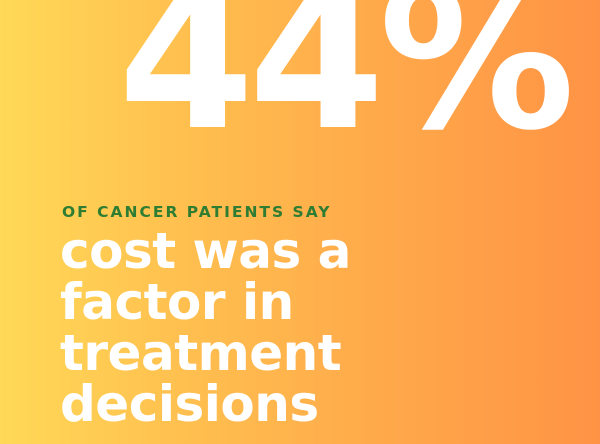  What do you see at coordinates (205, 251) in the screenshot?
I see `headline-line: cost was a` at bounding box center [205, 251].